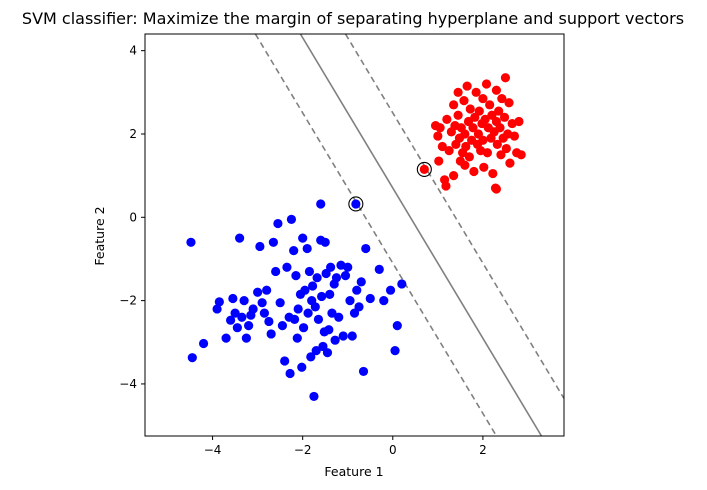 Image resolution: width=707 pixels, height=490 pixels. What do you see at coordinates (99, 235) in the screenshot?
I see `y-axis-label: Feature 2` at bounding box center [99, 235].